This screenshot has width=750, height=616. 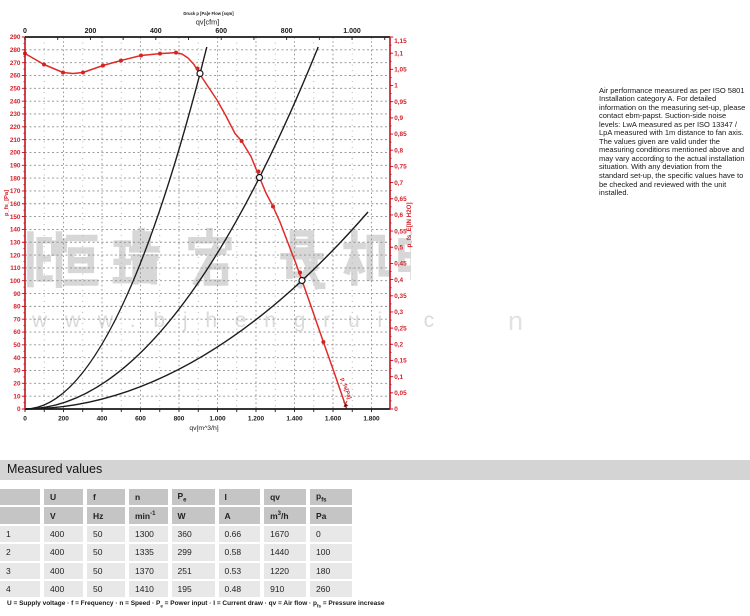 I want to click on svg-text: 0,8, so click(x=398, y=150).